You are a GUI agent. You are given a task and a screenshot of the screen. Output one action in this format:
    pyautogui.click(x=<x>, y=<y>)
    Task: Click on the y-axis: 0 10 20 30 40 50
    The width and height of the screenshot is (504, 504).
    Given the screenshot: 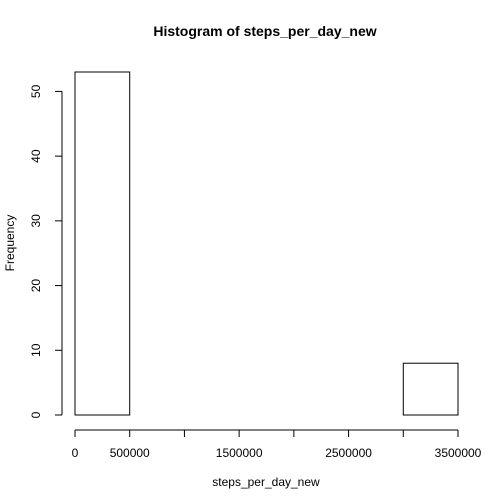 What is the action you would take?
    pyautogui.click(x=46, y=251)
    